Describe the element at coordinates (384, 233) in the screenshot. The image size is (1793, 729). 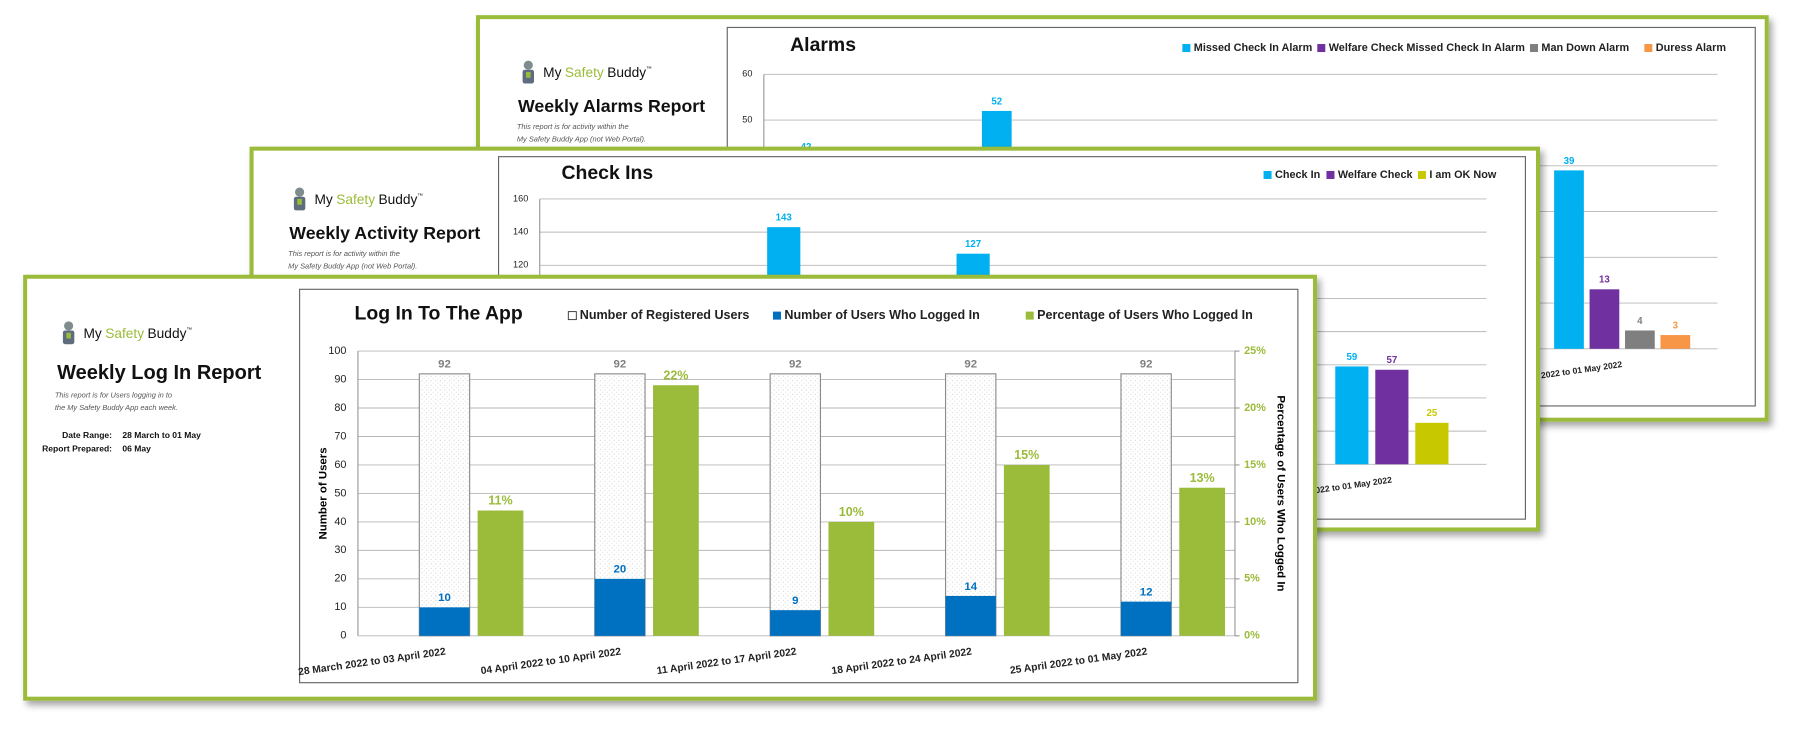
I see `report-title: Weekly Activity Report` at that location.